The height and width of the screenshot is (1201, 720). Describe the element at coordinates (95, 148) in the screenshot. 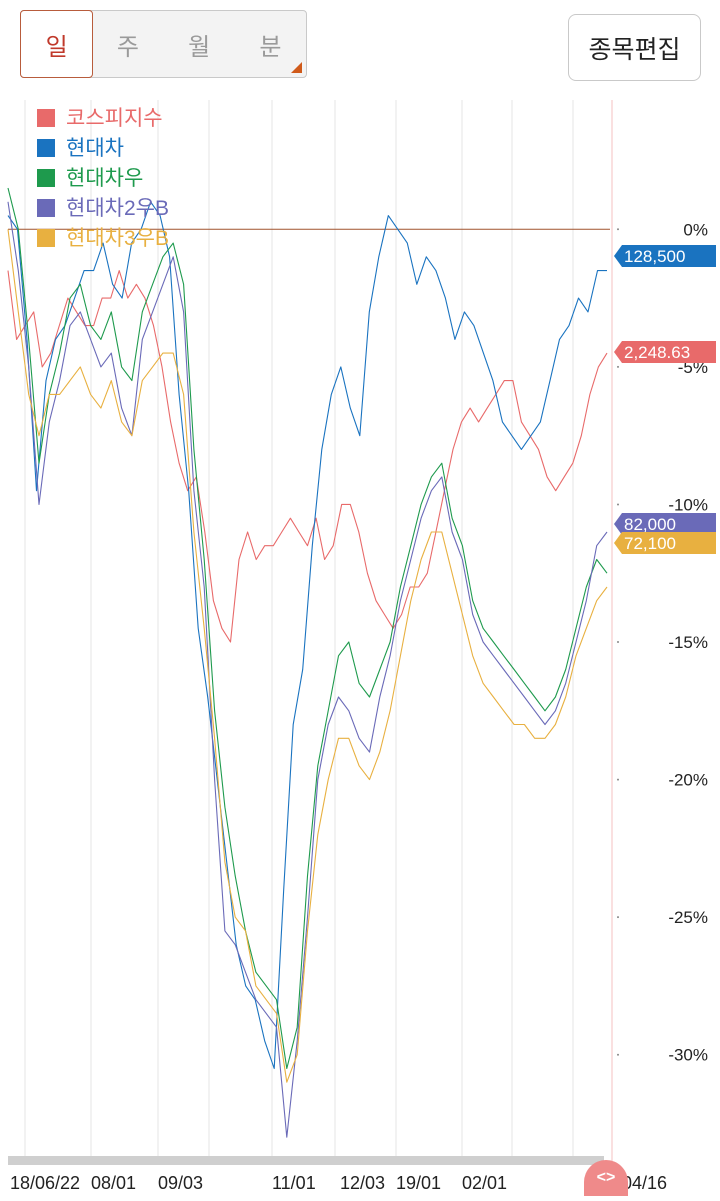

I see `legend-label: 현대차` at that location.